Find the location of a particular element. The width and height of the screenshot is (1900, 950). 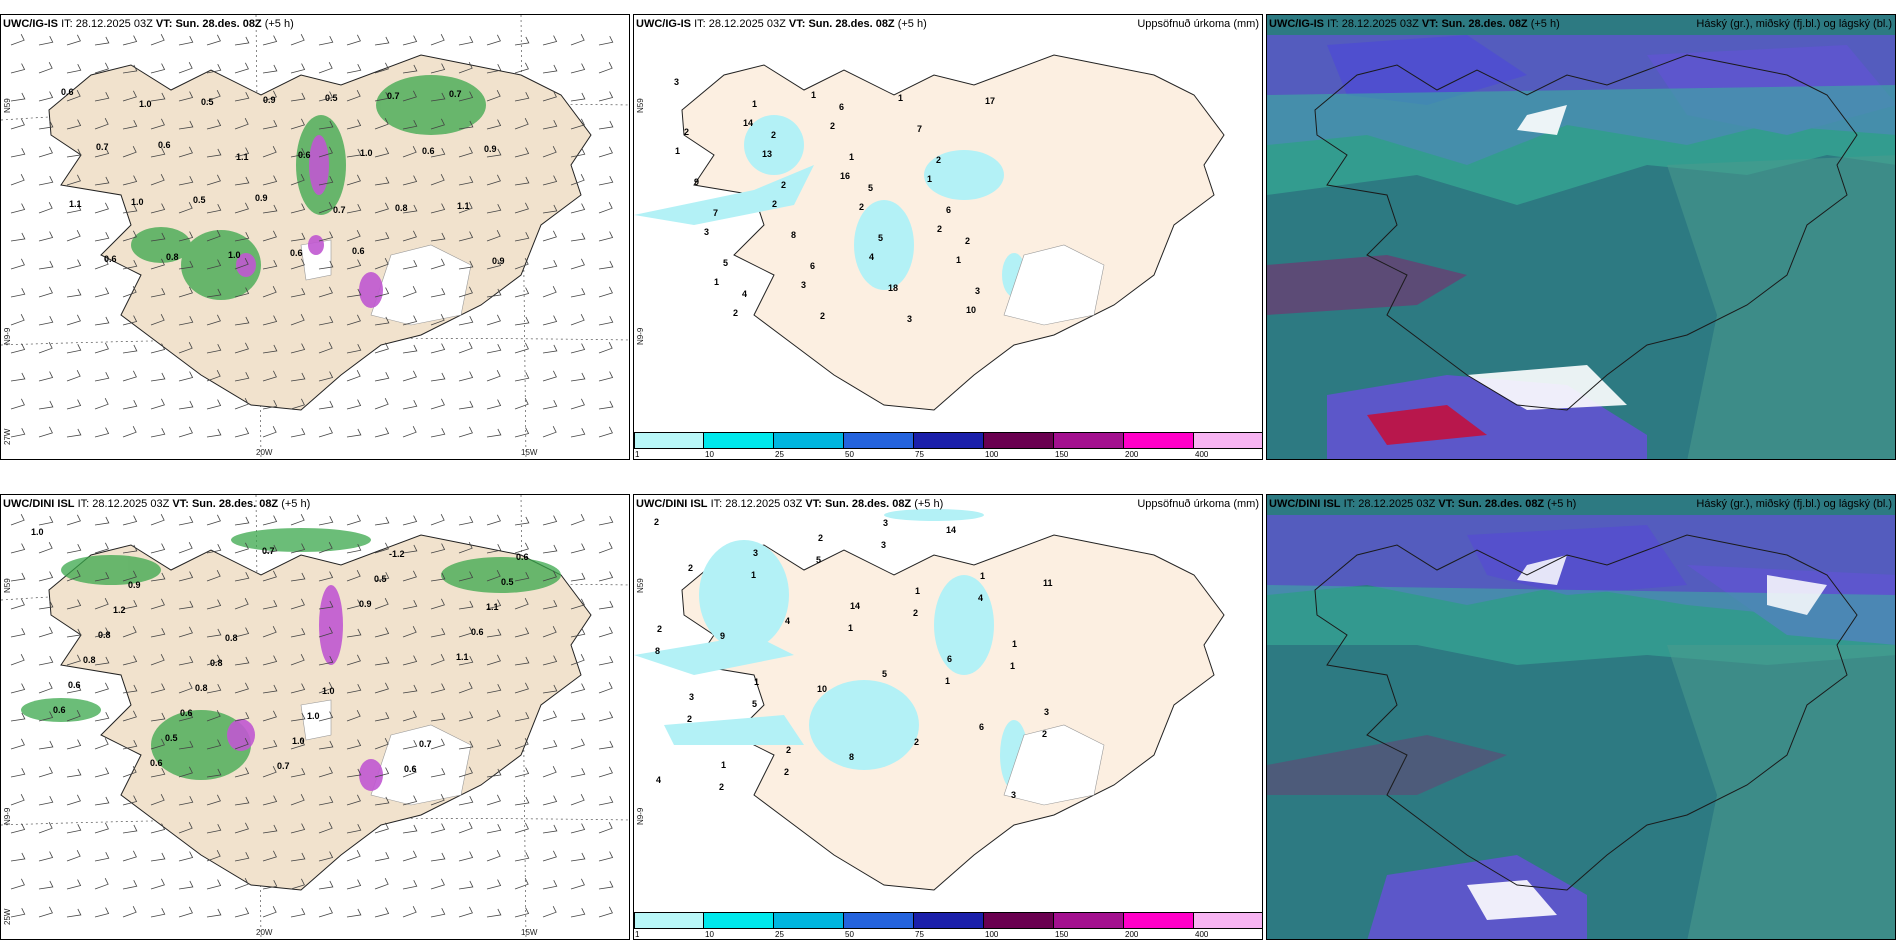

glaciers is located at coordinates (1054, 765).